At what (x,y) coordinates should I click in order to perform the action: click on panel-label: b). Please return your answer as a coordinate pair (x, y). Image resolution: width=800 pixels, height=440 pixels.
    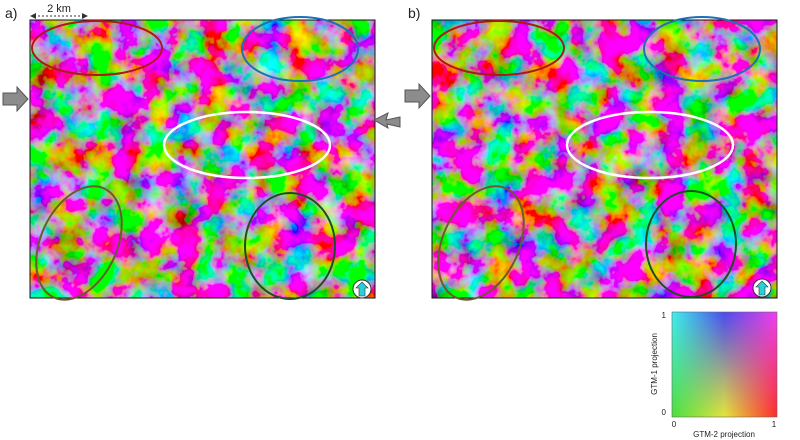
    Looking at the image, I should click on (414, 13).